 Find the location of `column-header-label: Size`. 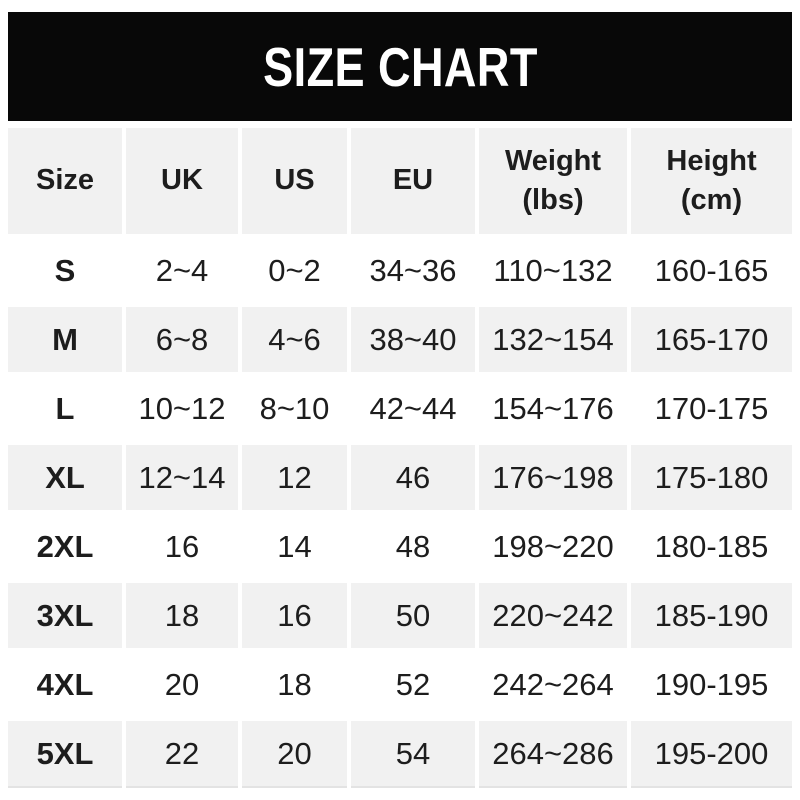

column-header-label: Size is located at coordinates (65, 180).